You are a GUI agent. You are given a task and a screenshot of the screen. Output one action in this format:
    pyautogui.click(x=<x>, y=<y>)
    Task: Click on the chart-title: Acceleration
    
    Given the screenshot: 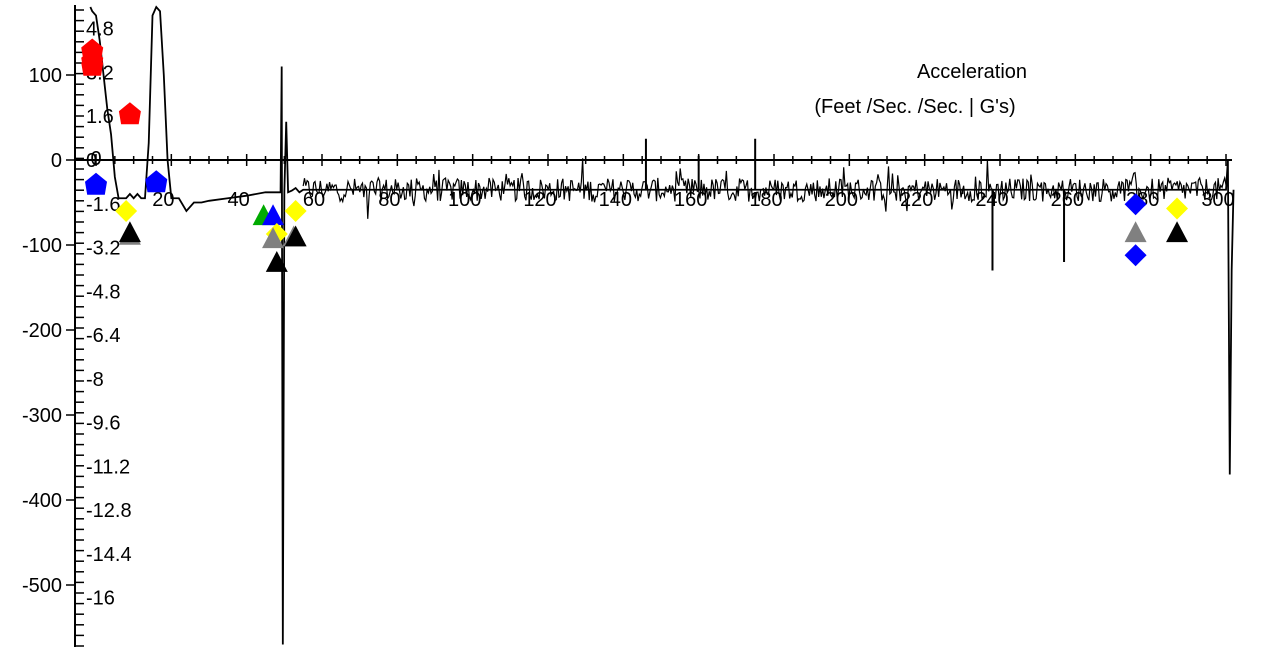 What is the action you would take?
    pyautogui.click(x=972, y=72)
    